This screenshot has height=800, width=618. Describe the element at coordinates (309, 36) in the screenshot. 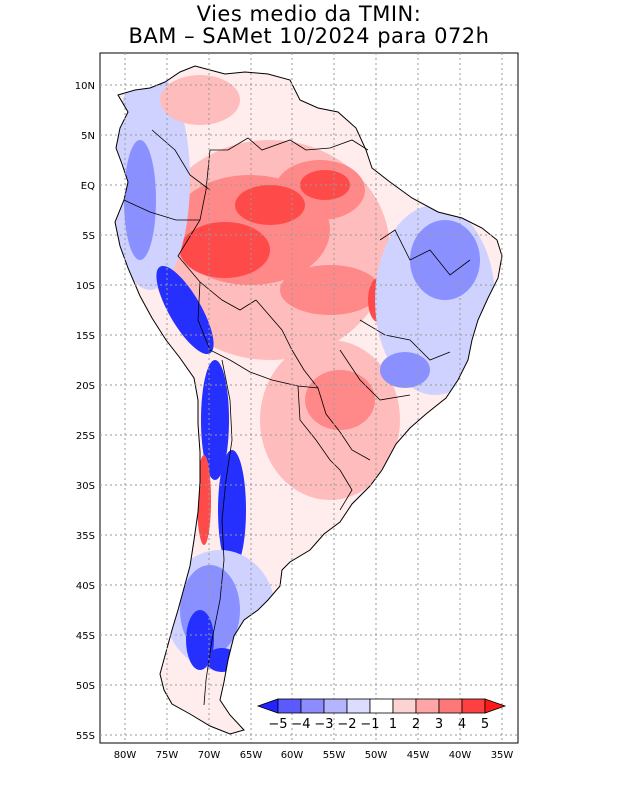

I see `map-title-line-2: BAM – SAMet 10/2024 para 072h` at that location.